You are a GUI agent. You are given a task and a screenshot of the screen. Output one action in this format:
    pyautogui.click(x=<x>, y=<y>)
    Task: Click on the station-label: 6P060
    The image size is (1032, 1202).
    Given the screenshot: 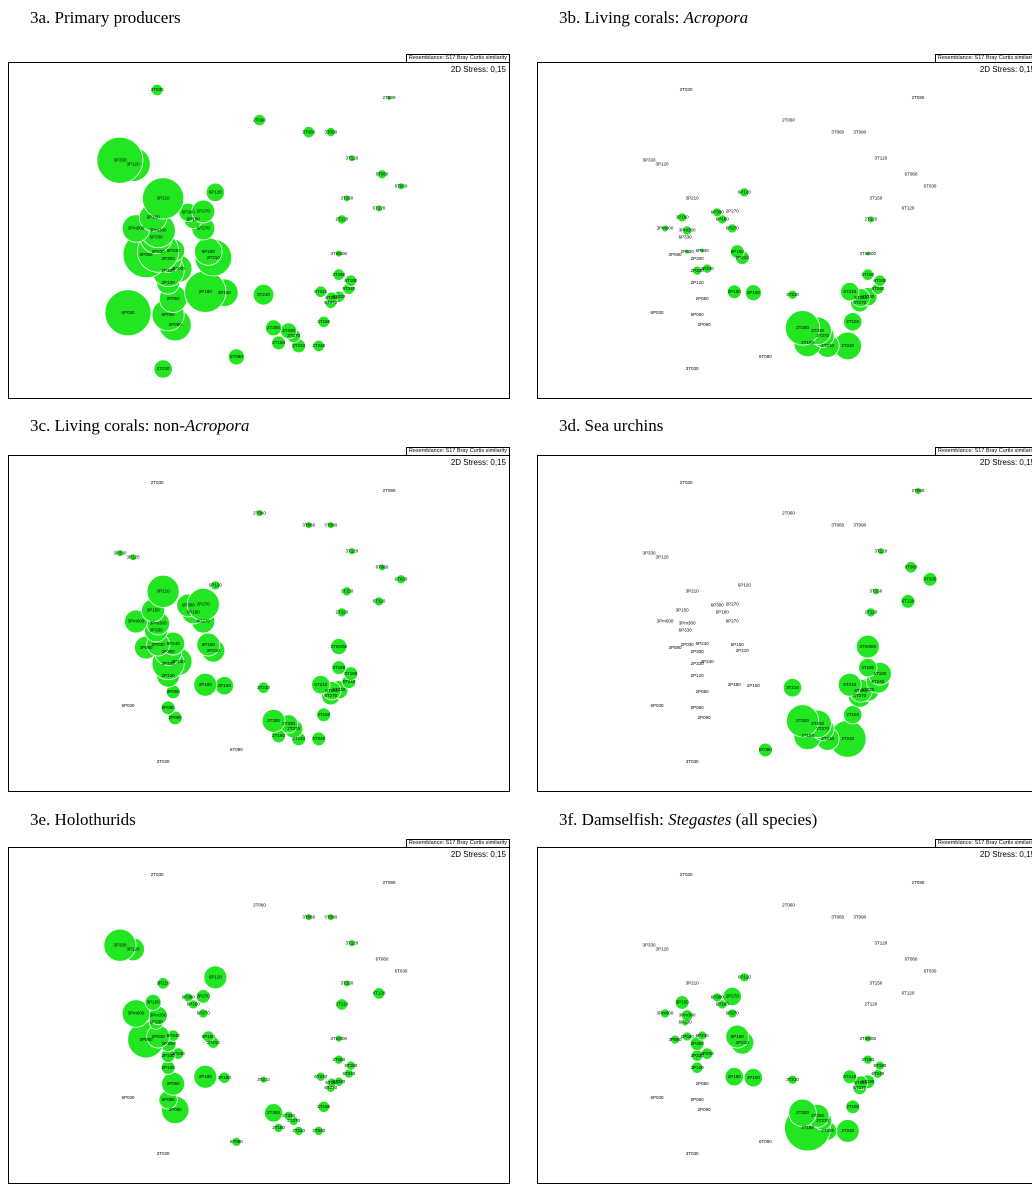 What is the action you would take?
    pyautogui.click(x=698, y=1099)
    